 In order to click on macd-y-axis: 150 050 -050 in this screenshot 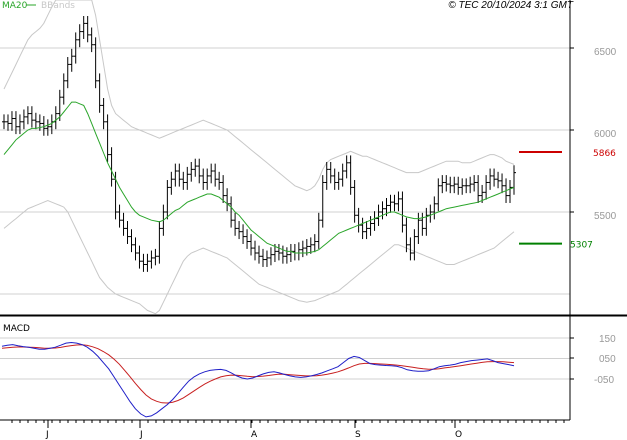, I will do `click(605, 360)`.